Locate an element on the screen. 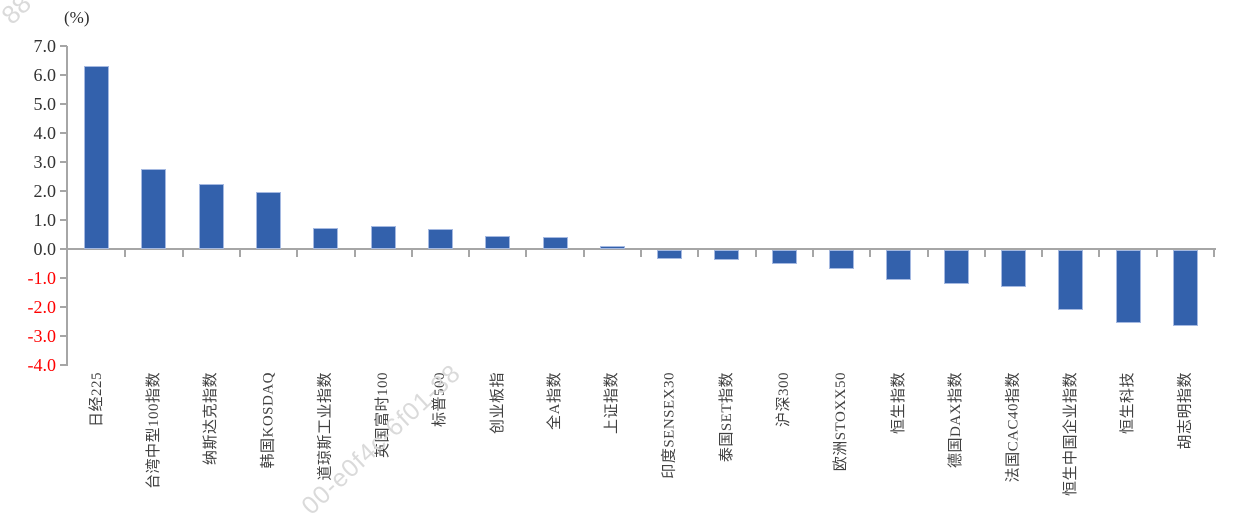 Image resolution: width=1236 pixels, height=525 pixels. x-category-label-text: 恒生指数 is located at coordinates (898, 403).